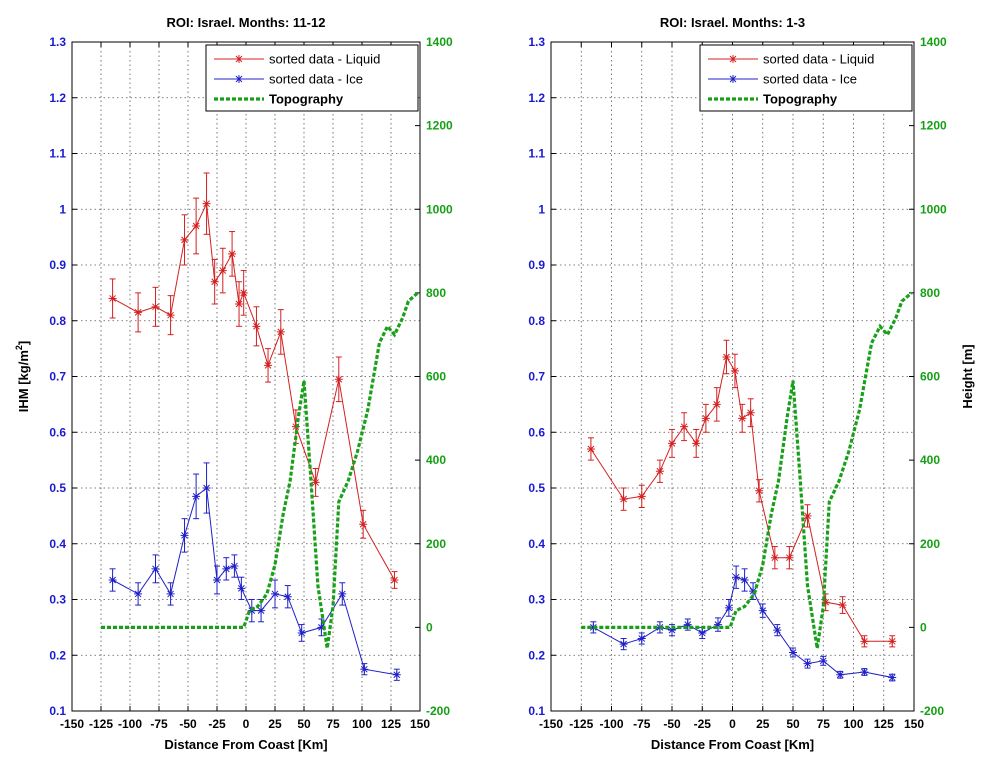 The image size is (981, 757). What do you see at coordinates (763, 724) in the screenshot?
I see `x-tick-label: 25` at bounding box center [763, 724].